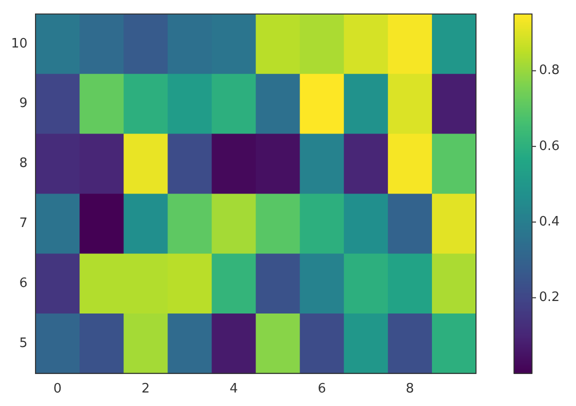 Image resolution: width=576 pixels, height=406 pixels. Describe the element at coordinates (549, 222) in the screenshot. I see `color-bar-label: 0.4` at that location.